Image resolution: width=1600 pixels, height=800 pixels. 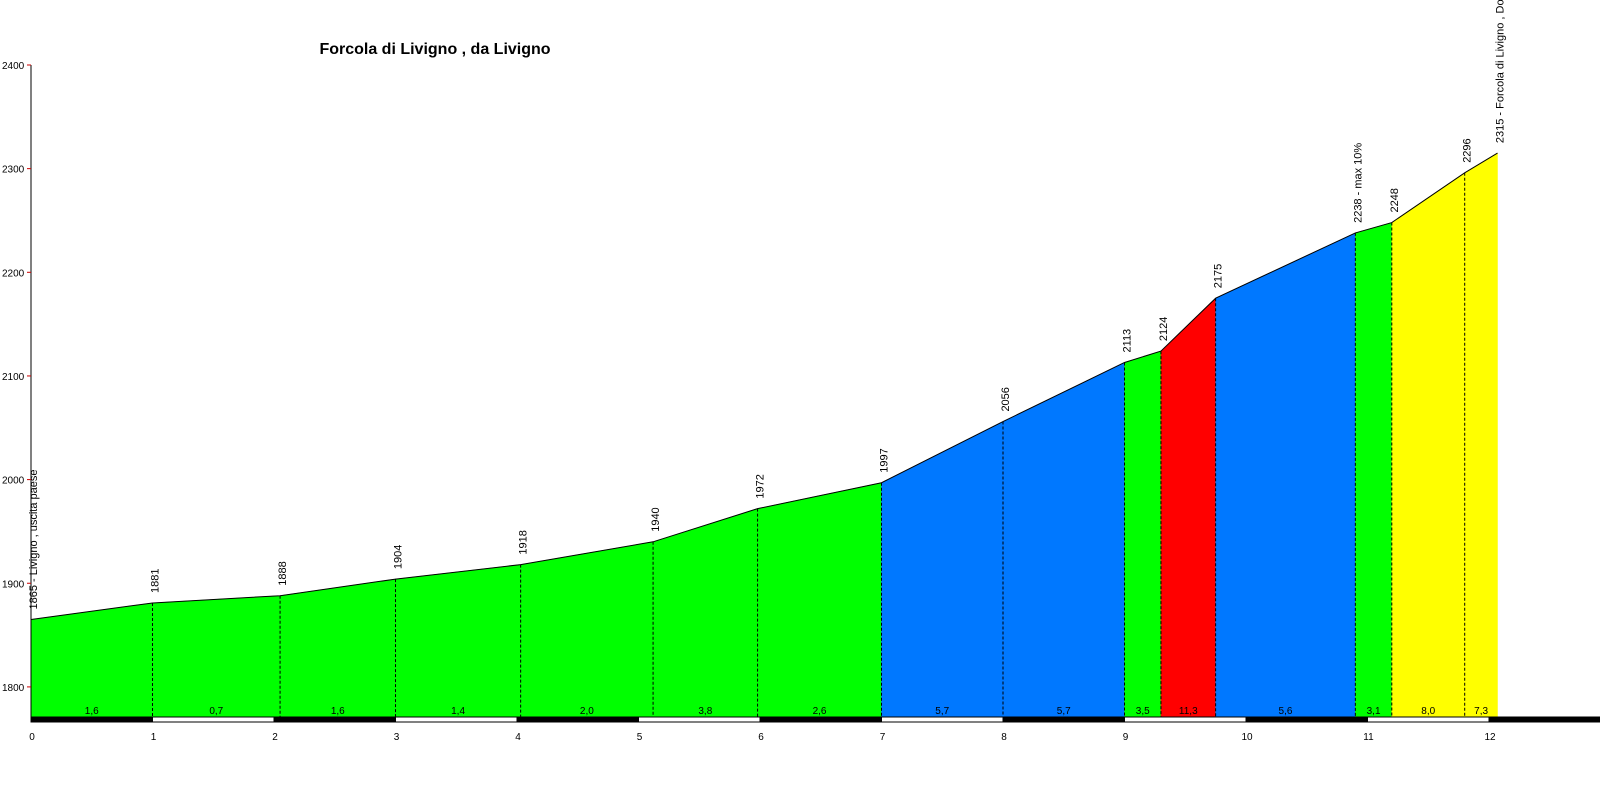 I want to click on y-tick-label: 2100, so click(x=13, y=377).